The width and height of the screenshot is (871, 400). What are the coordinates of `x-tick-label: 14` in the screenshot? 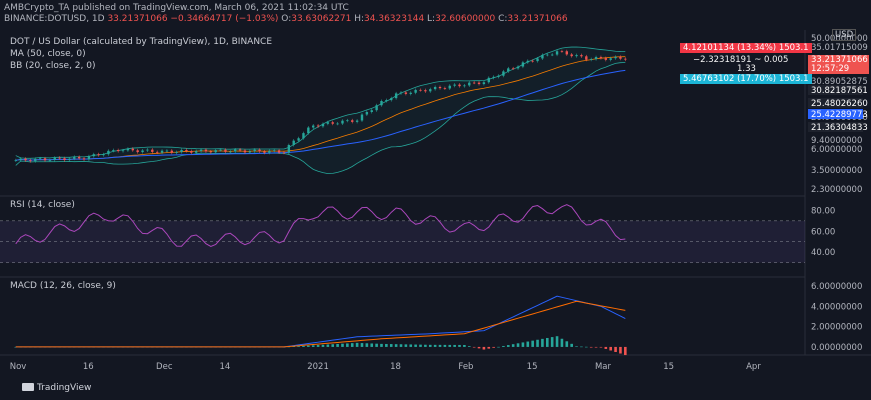 It's located at (224, 367).